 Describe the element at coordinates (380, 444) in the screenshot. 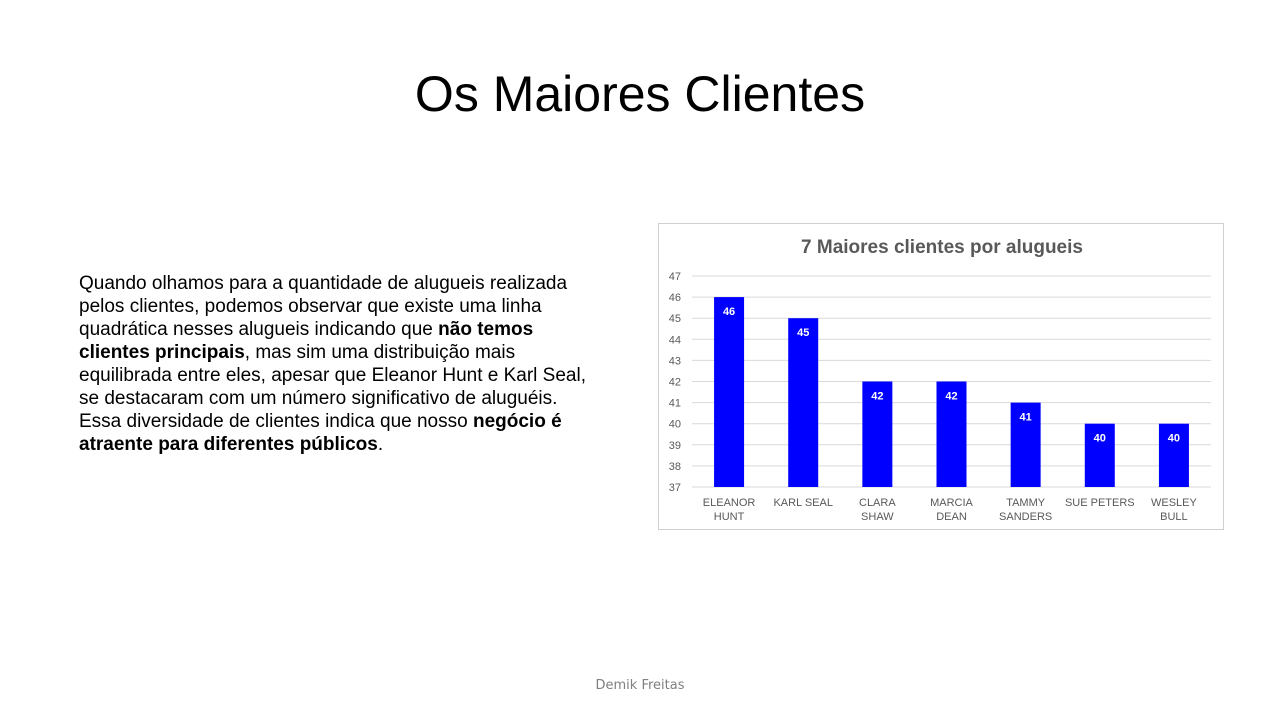

I see `body-text-segment: .` at that location.